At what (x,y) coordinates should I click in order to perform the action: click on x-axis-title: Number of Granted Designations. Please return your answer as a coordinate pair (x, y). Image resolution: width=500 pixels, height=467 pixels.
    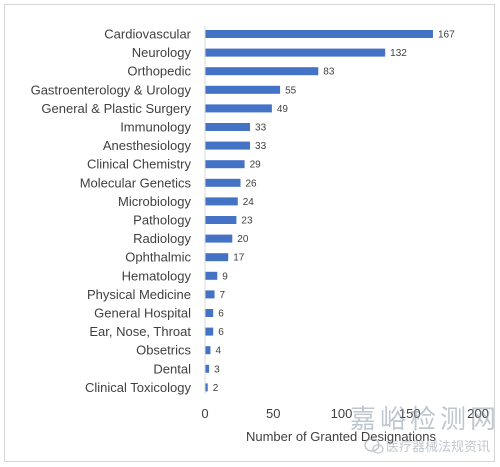
    Looking at the image, I should click on (341, 436).